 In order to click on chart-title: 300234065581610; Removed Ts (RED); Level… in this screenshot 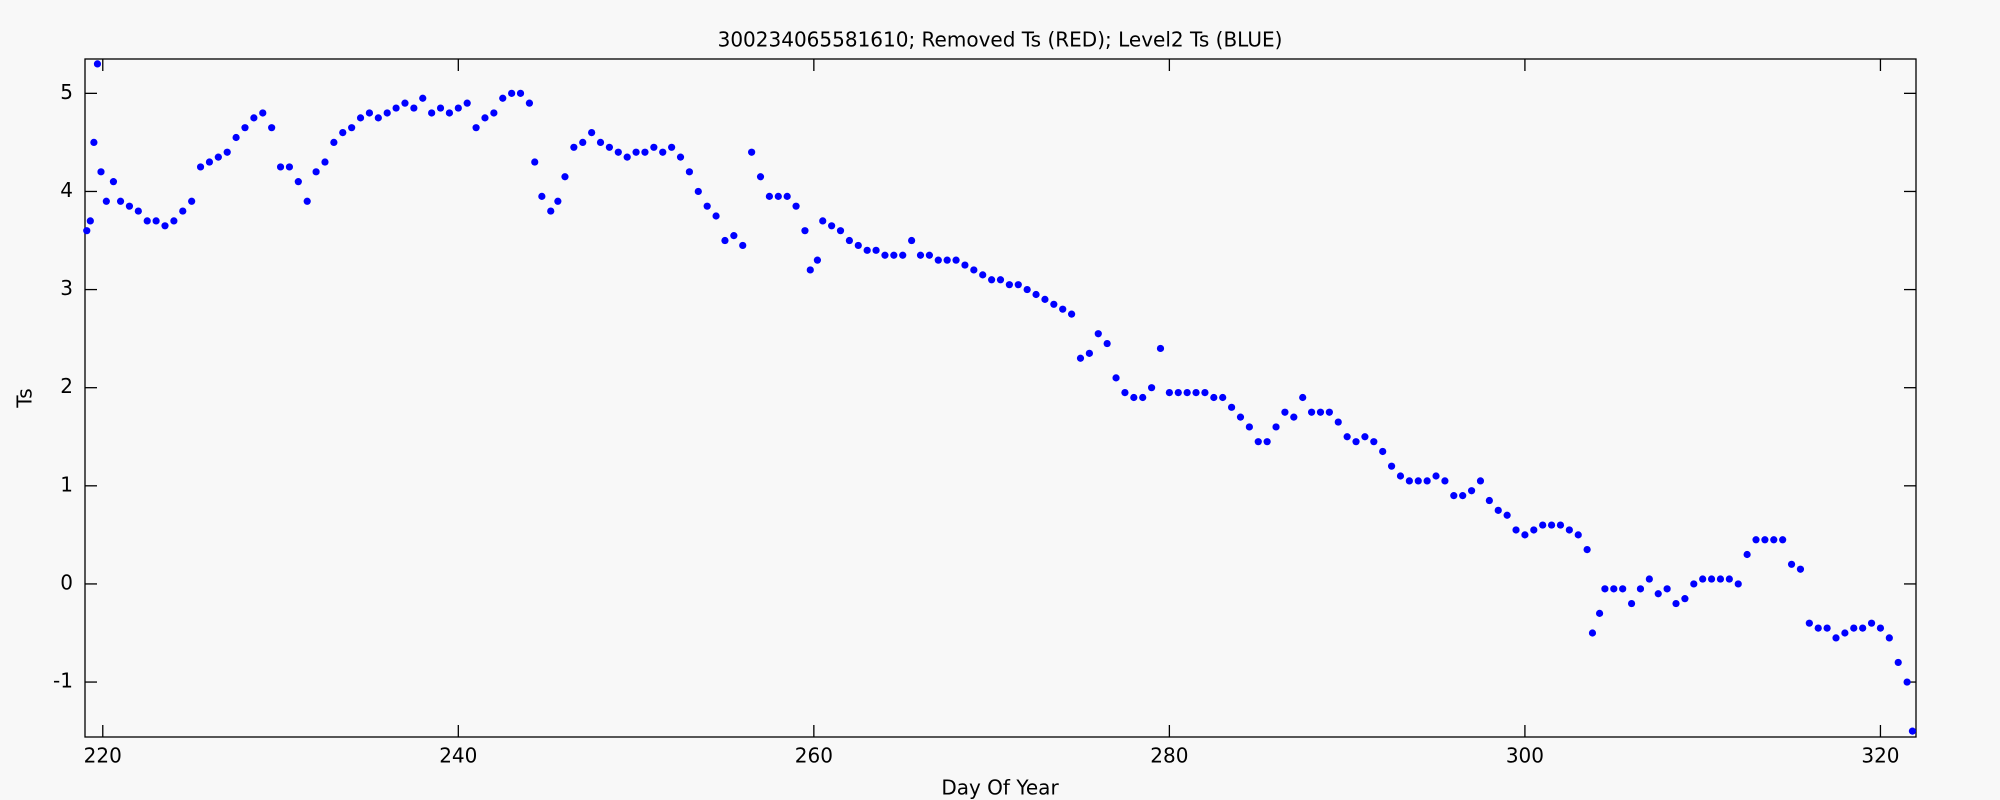, I will do `click(1000, 40)`.